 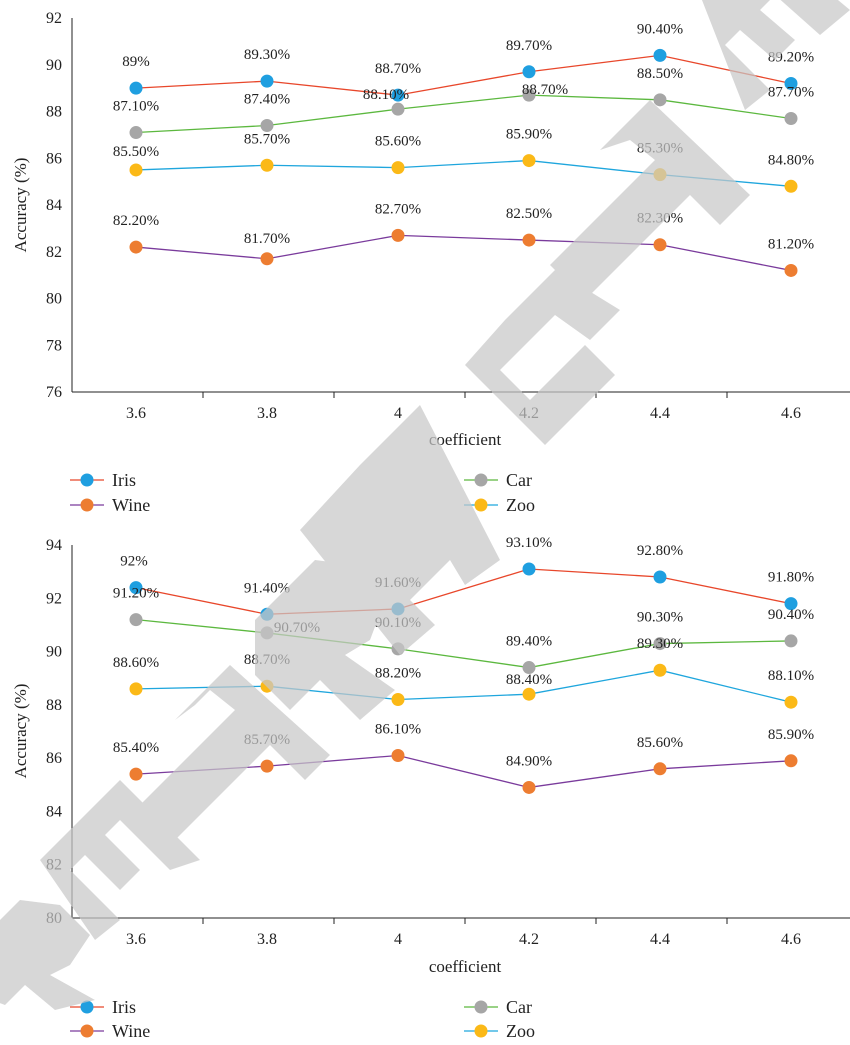 I want to click on y-axis-label: Accuracy (%), so click(x=20, y=205).